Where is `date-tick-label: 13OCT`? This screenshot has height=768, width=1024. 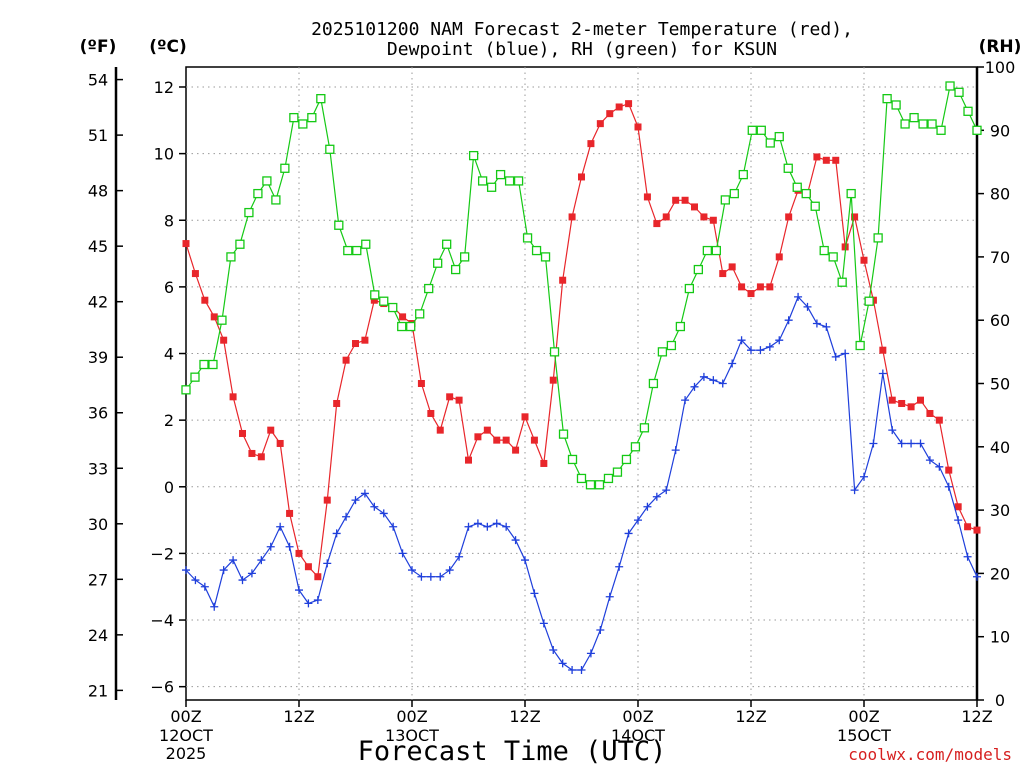 date-tick-label: 13OCT is located at coordinates (412, 735).